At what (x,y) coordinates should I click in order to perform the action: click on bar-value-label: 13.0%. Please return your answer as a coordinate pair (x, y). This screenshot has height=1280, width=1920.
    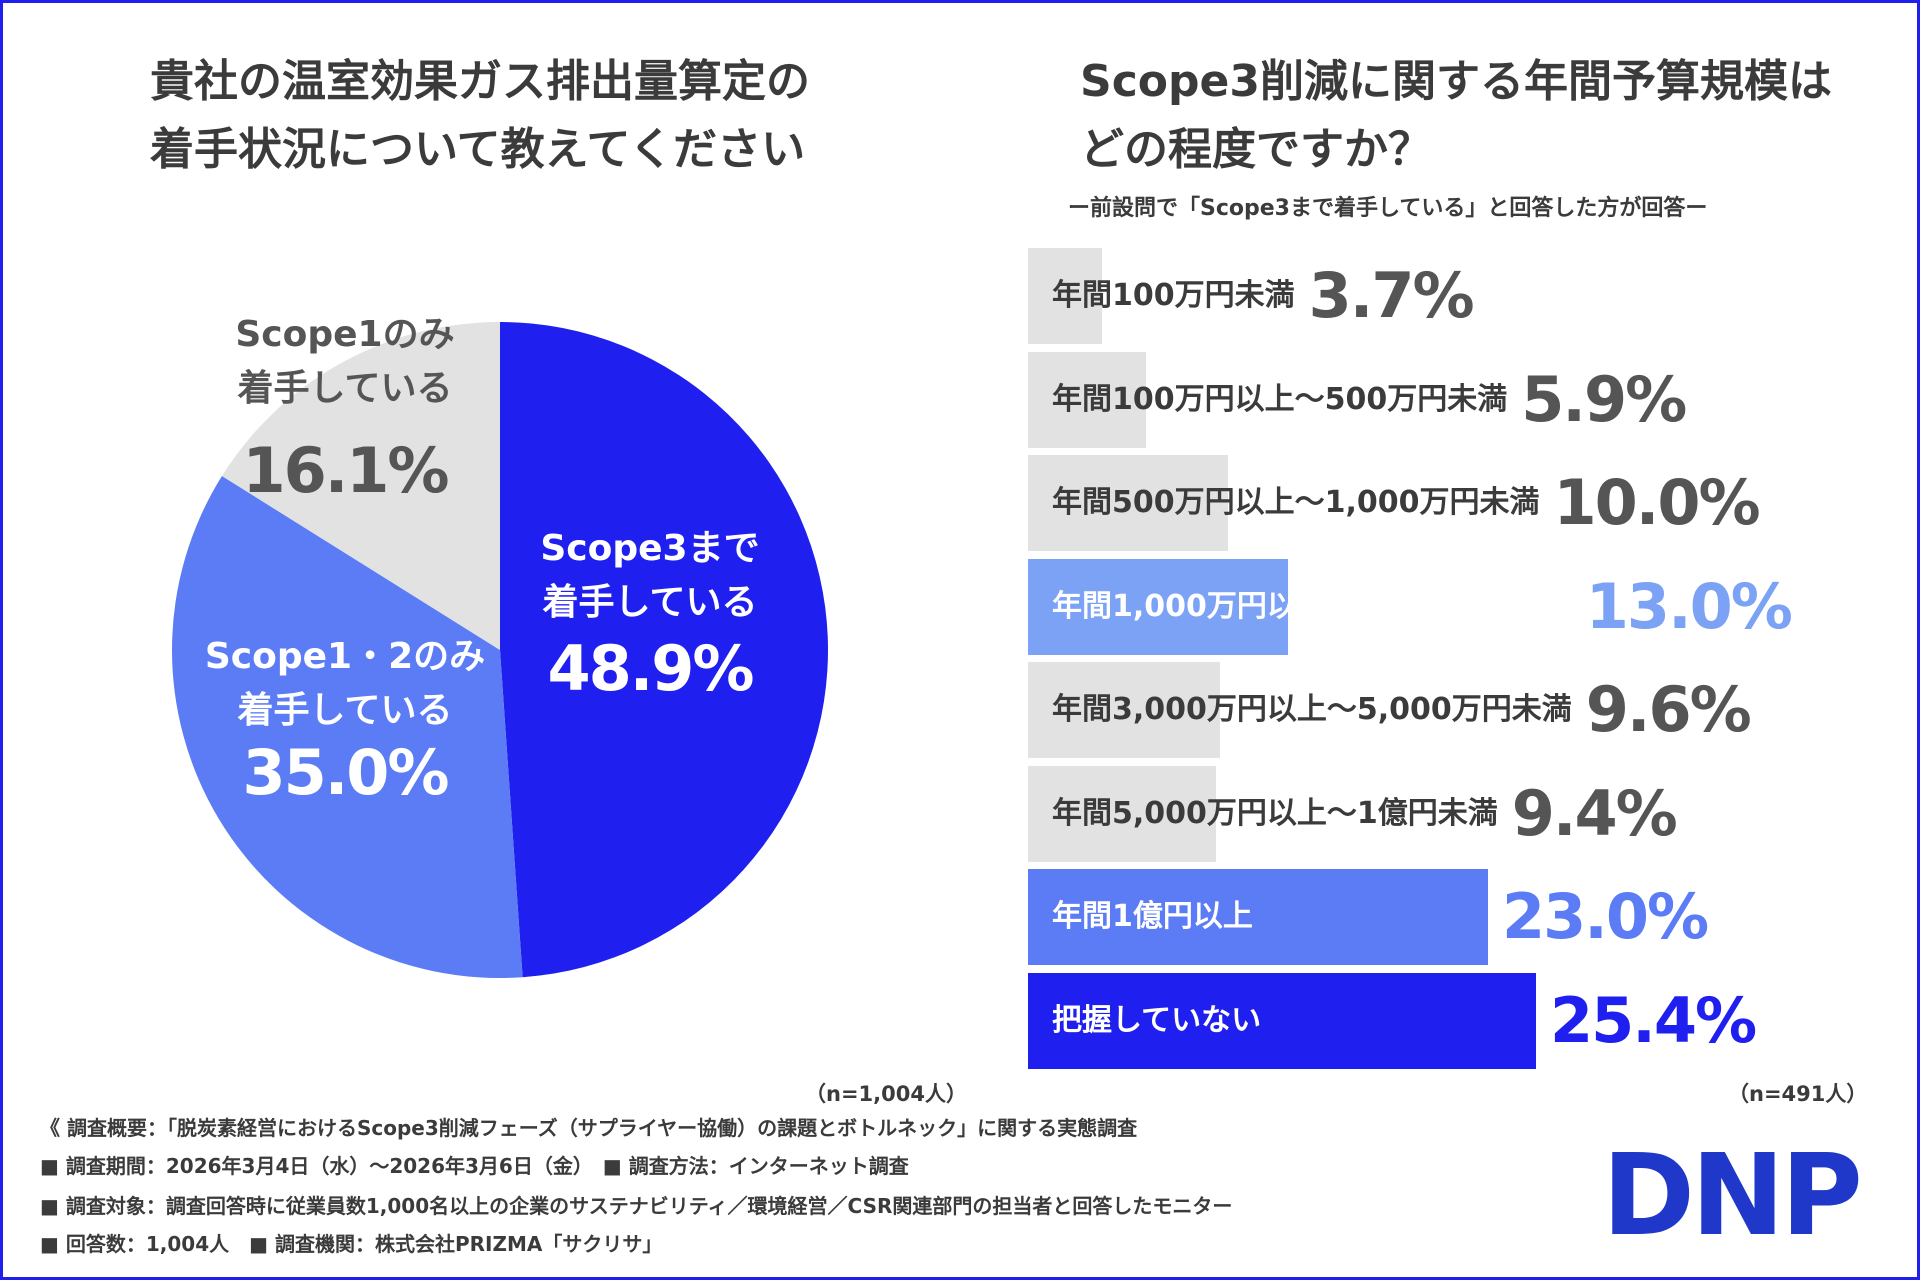
    Looking at the image, I should click on (1689, 606).